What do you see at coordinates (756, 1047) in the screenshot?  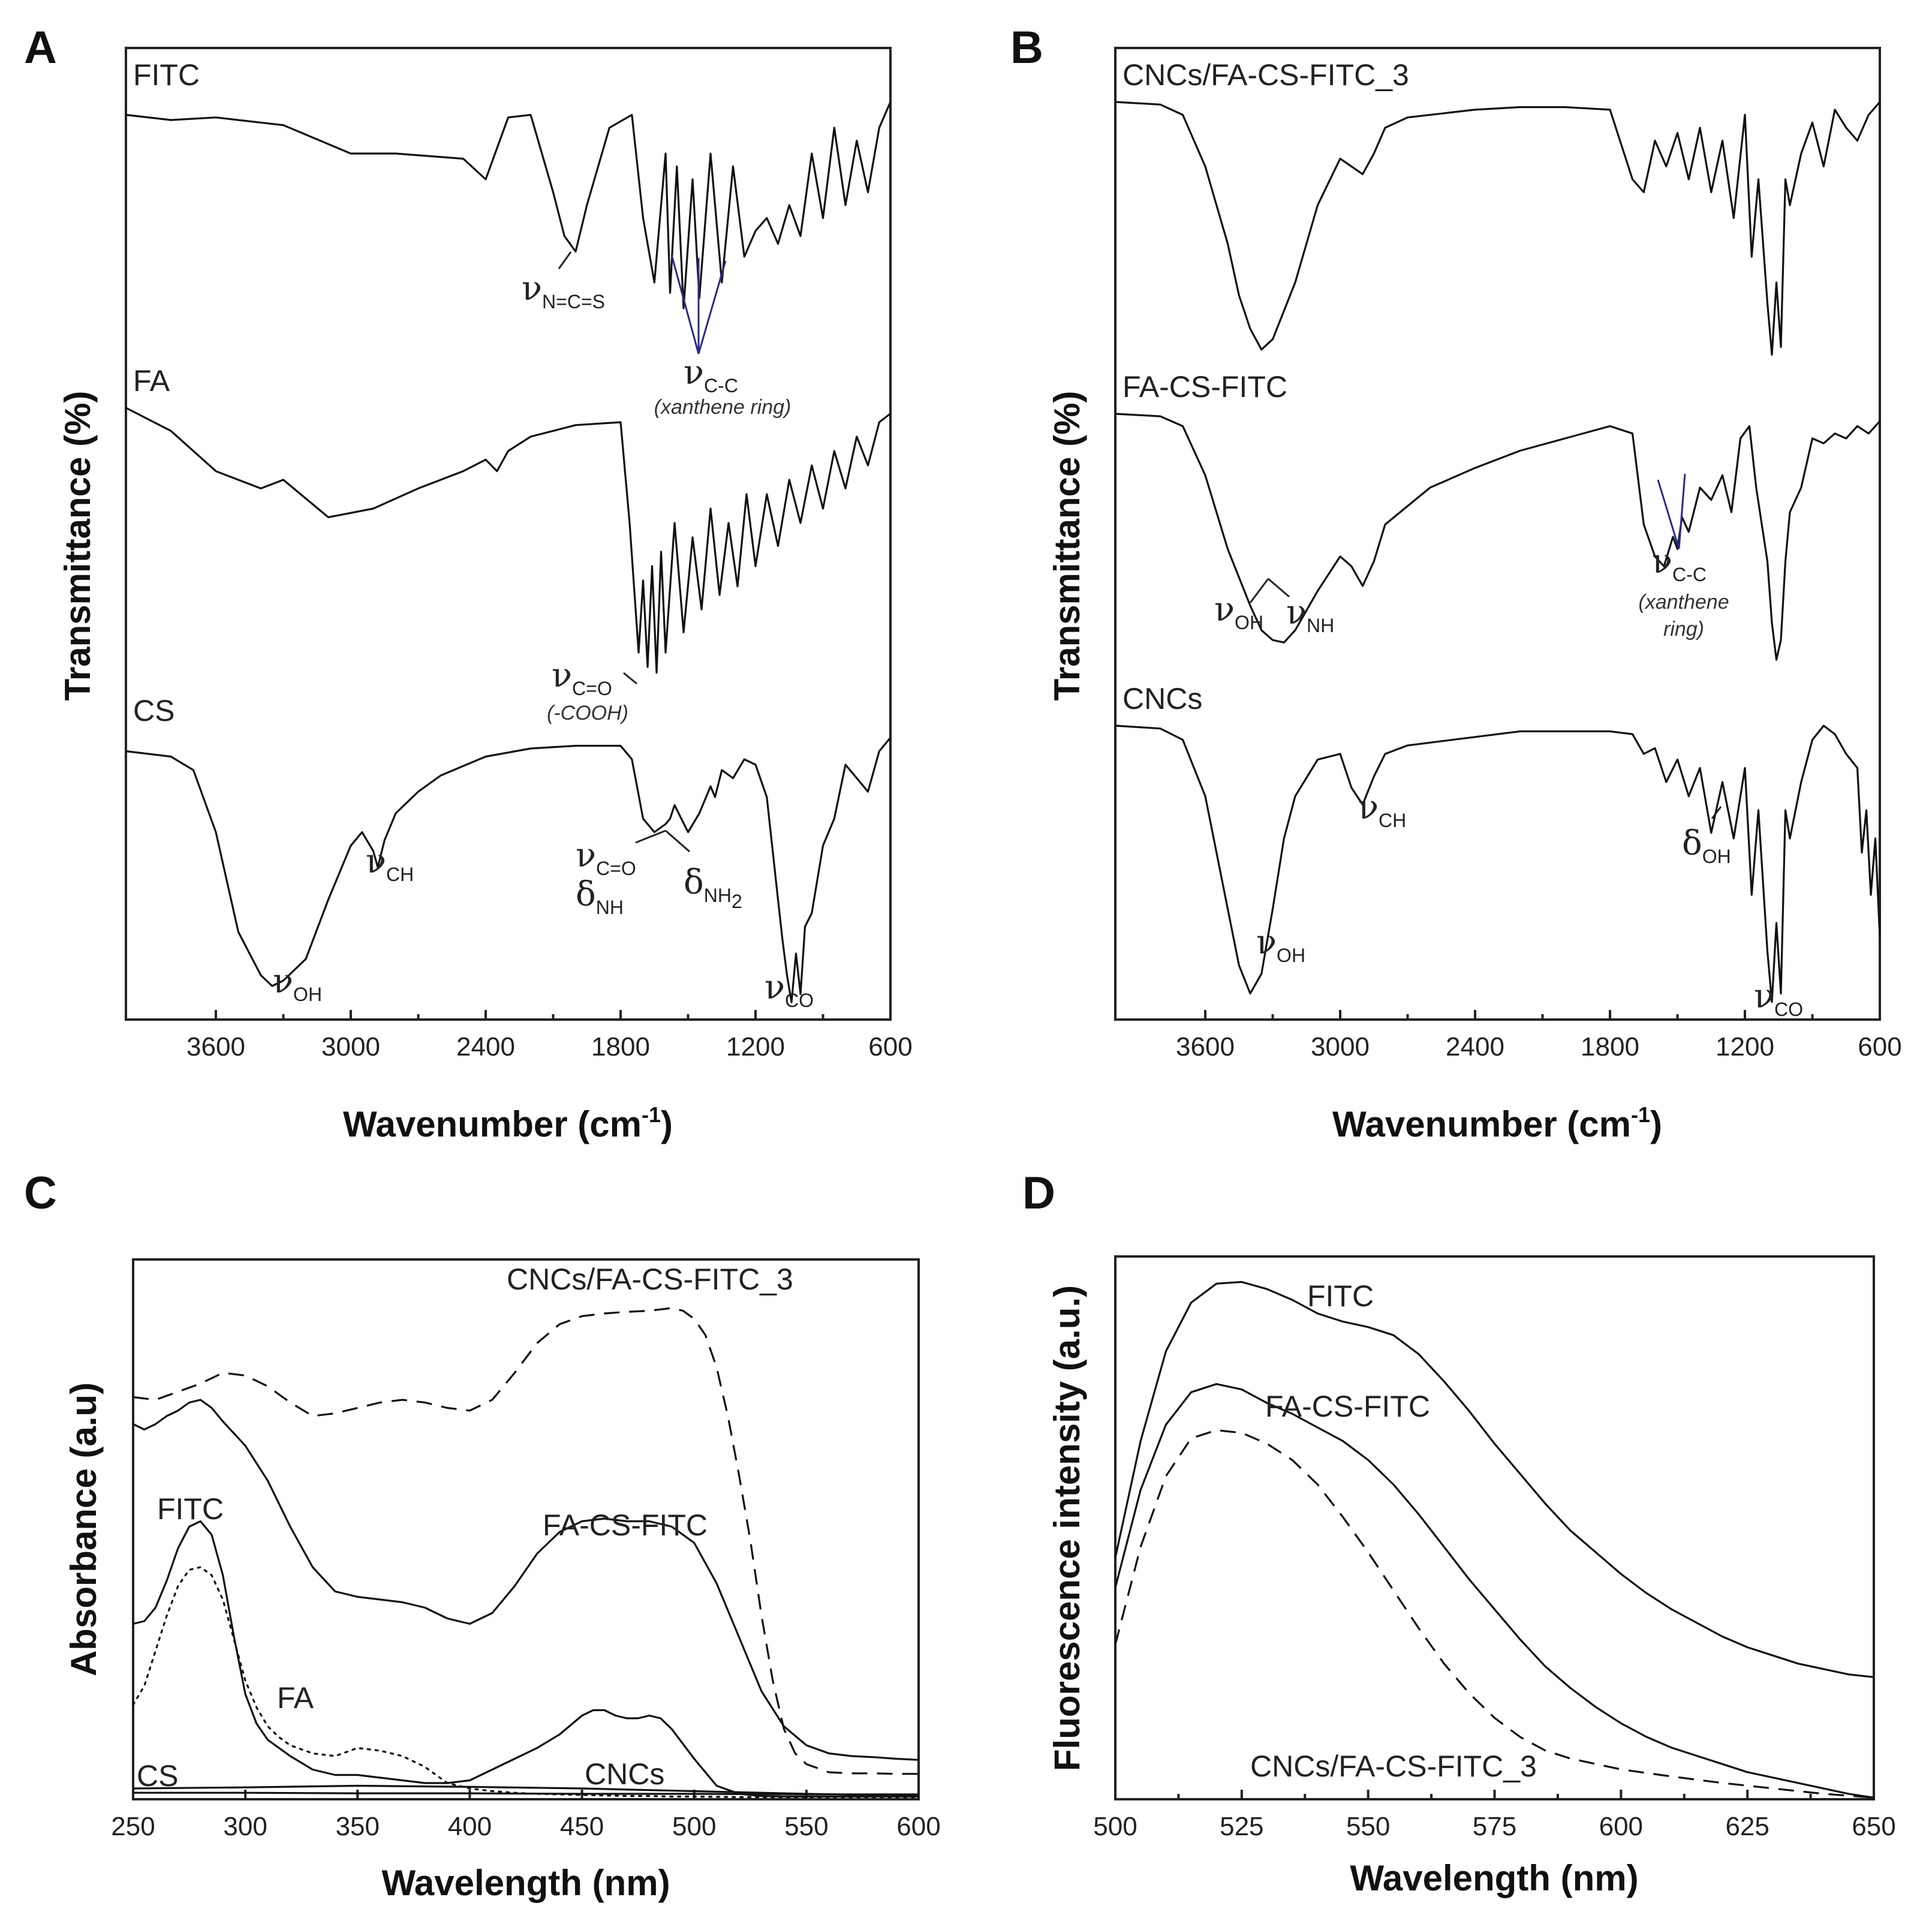 I see `panel-a-x-tick-label-4: 1200` at bounding box center [756, 1047].